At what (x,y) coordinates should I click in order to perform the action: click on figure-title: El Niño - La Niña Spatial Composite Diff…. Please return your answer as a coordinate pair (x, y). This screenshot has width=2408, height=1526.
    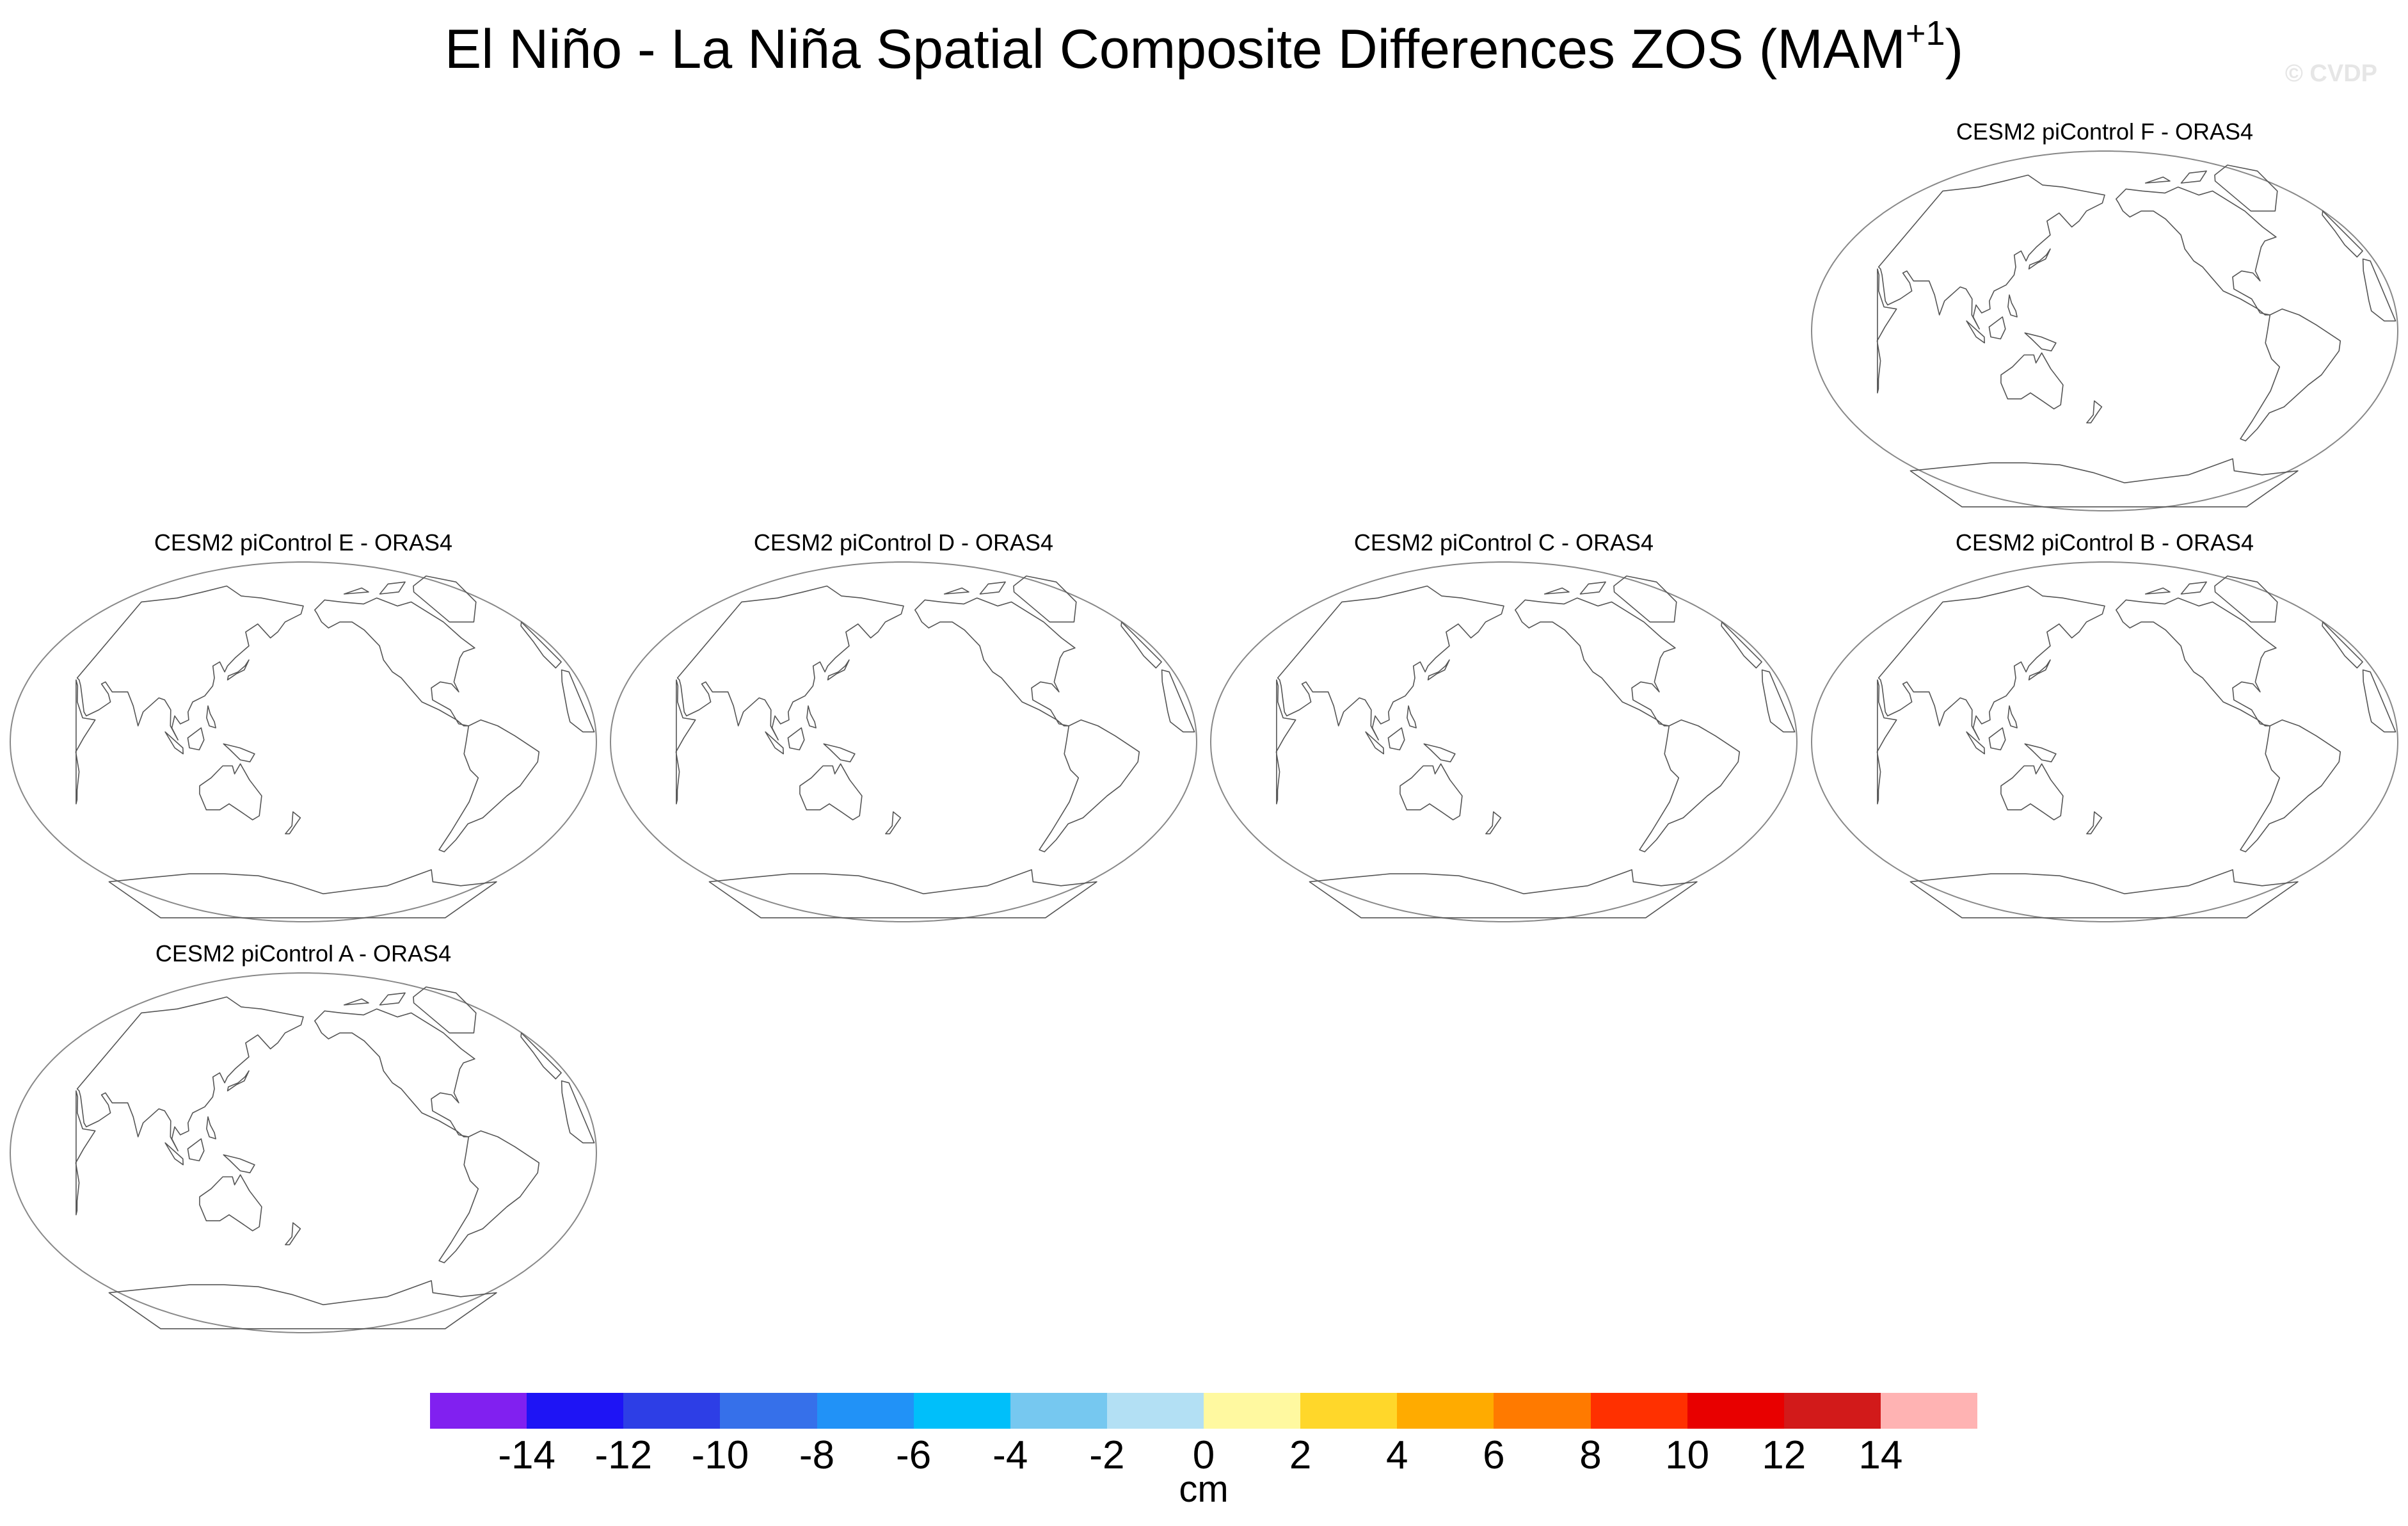
    Looking at the image, I should click on (1204, 49).